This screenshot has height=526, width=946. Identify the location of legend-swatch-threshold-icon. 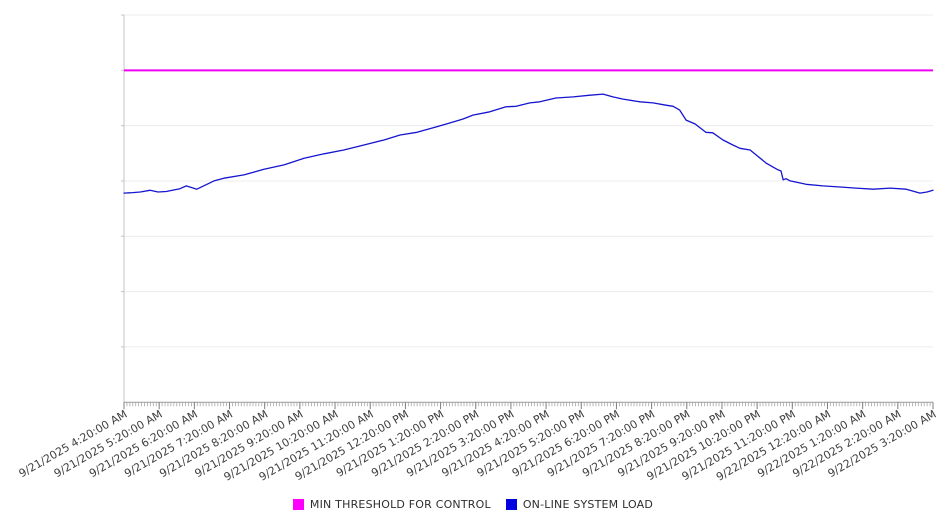
(298, 504).